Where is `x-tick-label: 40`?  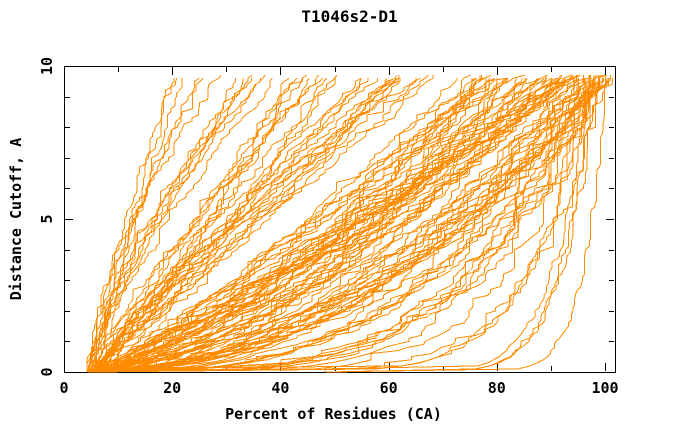
x-tick-label: 40 is located at coordinates (280, 388).